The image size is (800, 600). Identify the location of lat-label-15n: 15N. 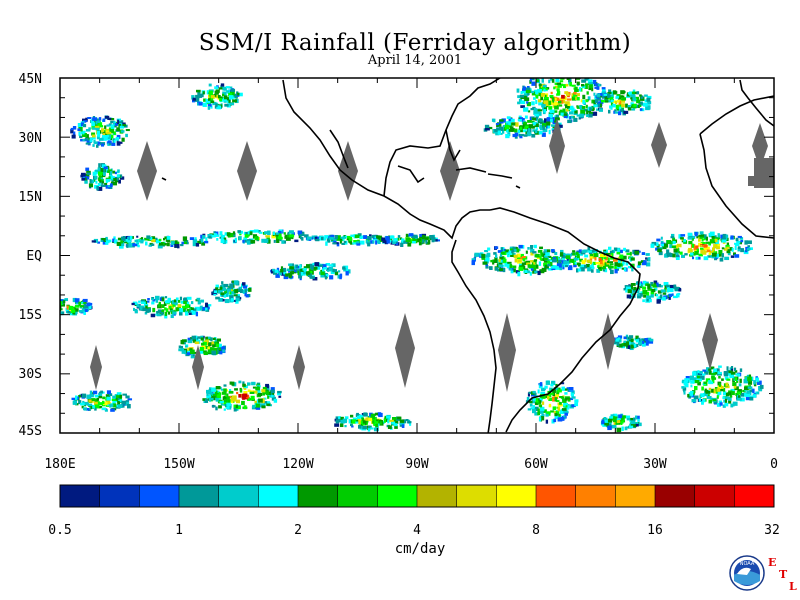
(30, 197).